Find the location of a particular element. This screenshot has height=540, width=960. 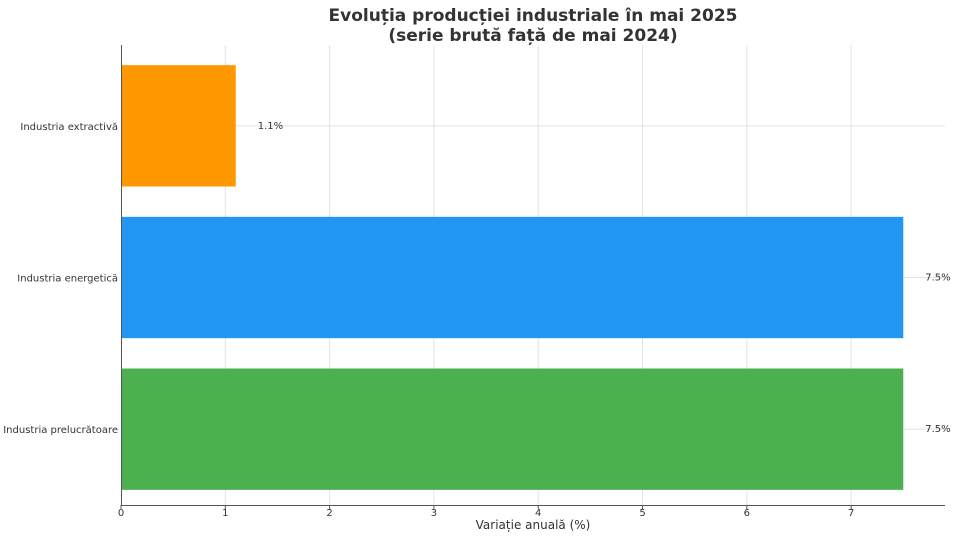

x-ticks: 0 1 2 3 4 5 6 7 is located at coordinates (486, 512).